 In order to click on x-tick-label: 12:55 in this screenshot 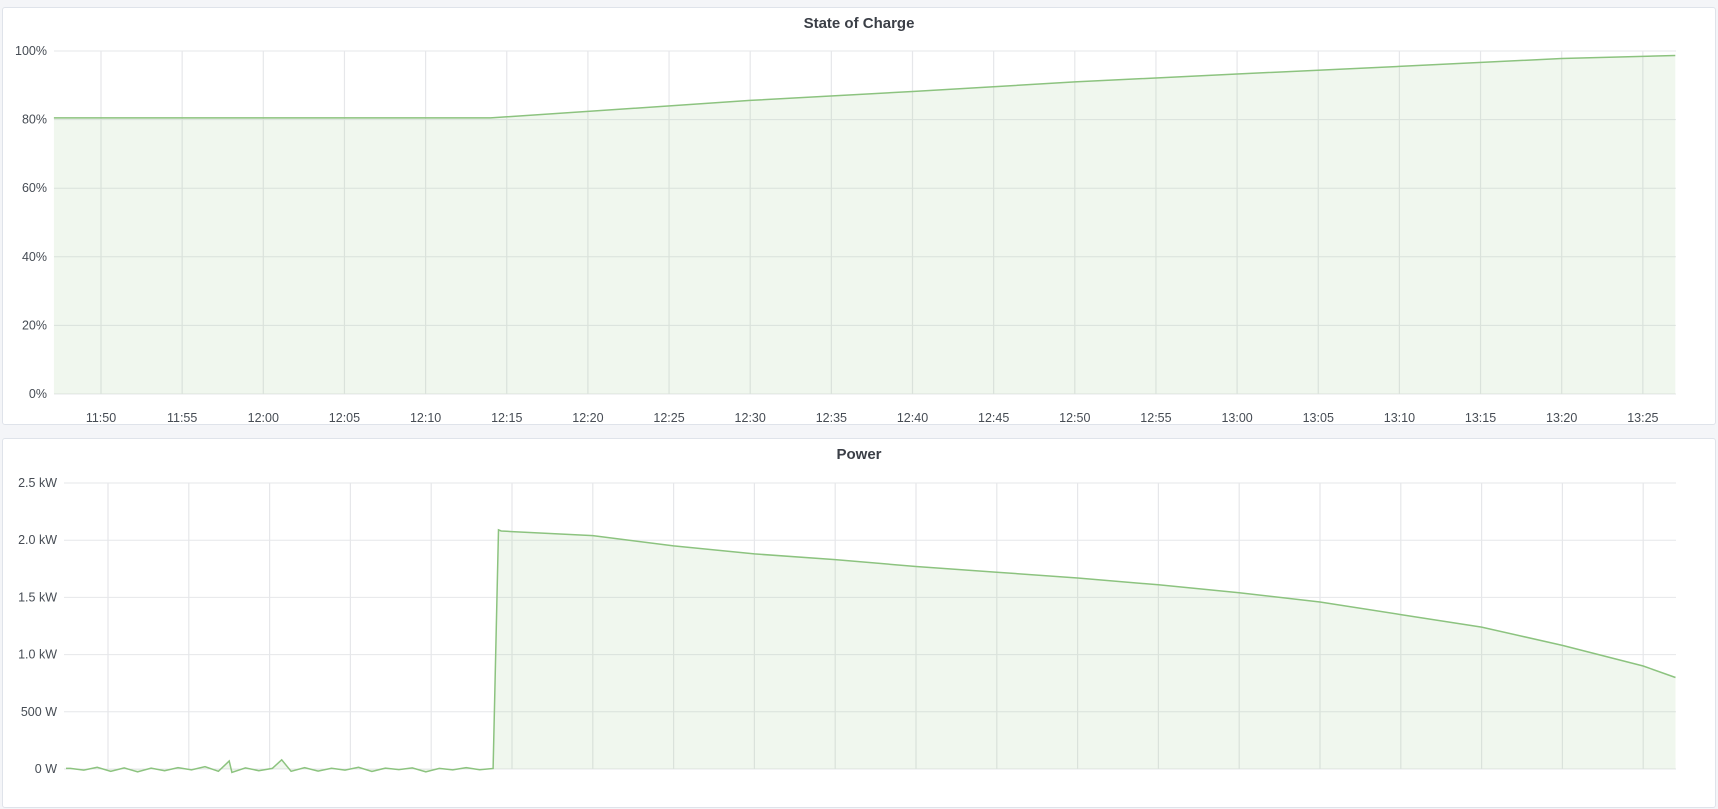, I will do `click(1155, 418)`.